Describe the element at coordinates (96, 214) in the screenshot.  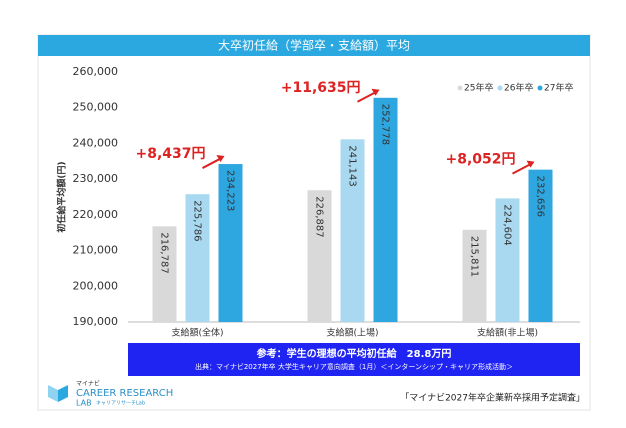
I see `y-tick-label: 220,000` at that location.